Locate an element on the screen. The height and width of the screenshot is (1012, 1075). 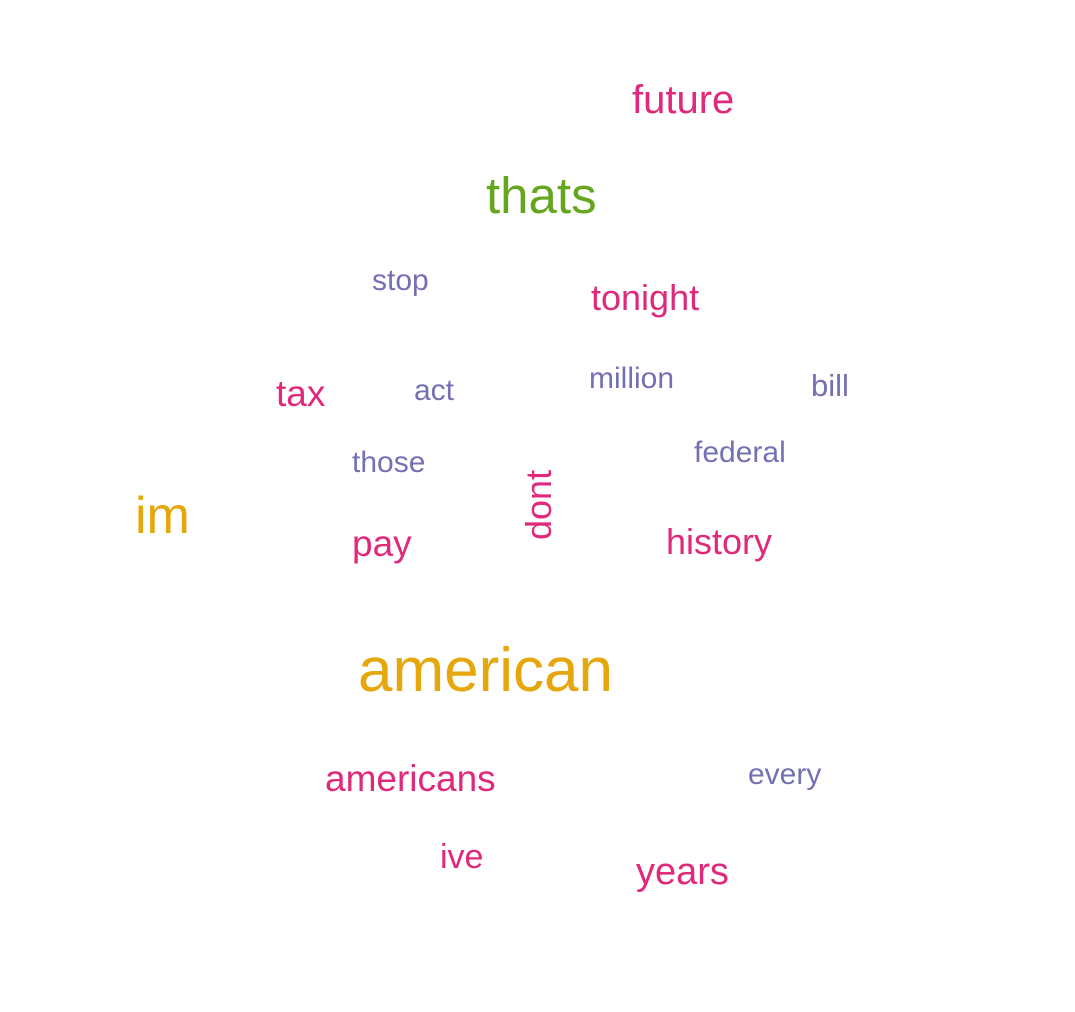
word-every: every is located at coordinates (785, 774).